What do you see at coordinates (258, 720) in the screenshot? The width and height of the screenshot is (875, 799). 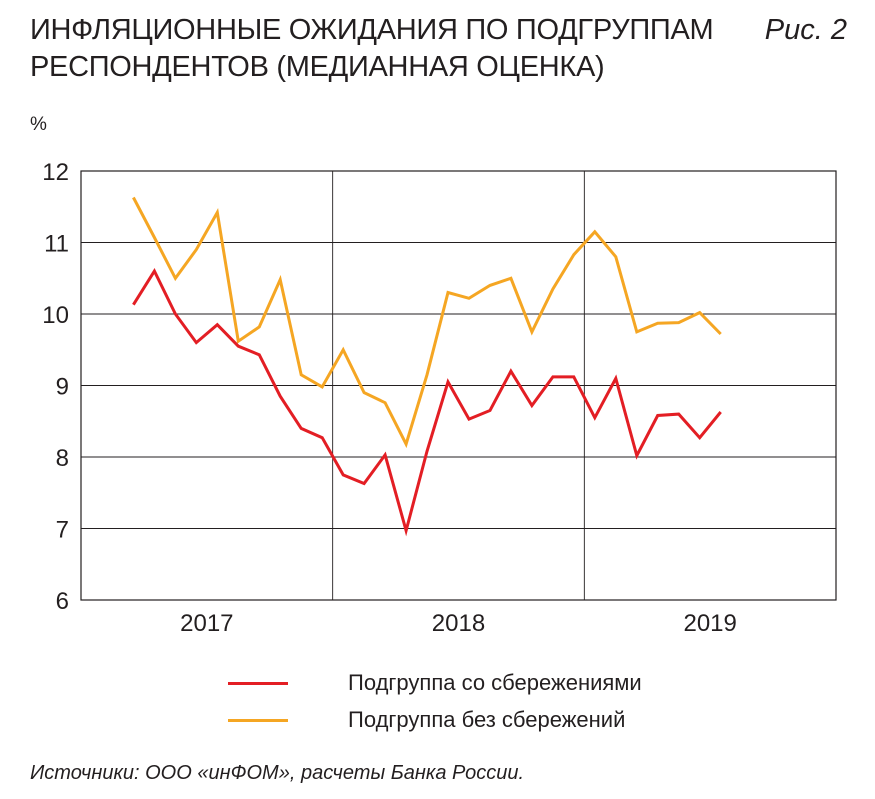 I see `legend-swatch-non-savers` at bounding box center [258, 720].